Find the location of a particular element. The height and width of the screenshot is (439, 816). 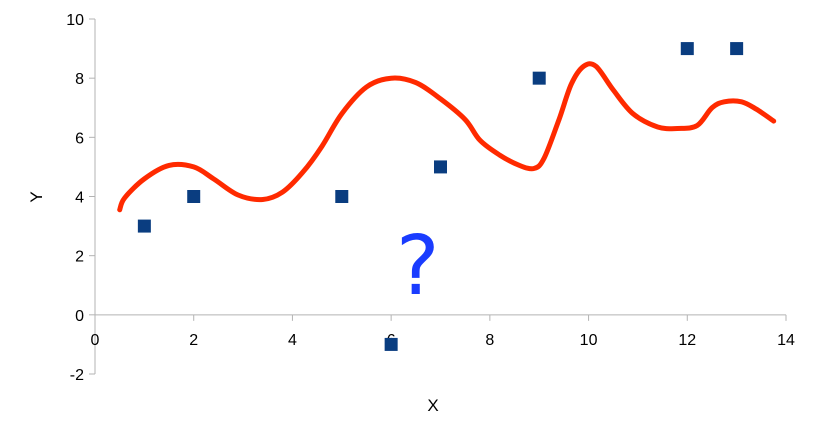

x-tick-label: 2 is located at coordinates (193, 340).